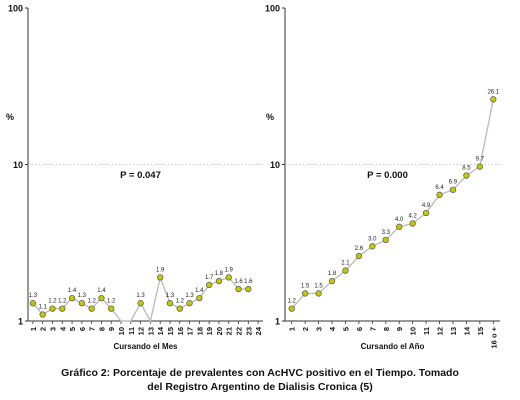  What do you see at coordinates (121, 331) in the screenshot?
I see `left-x-tick-label: 10` at bounding box center [121, 331].